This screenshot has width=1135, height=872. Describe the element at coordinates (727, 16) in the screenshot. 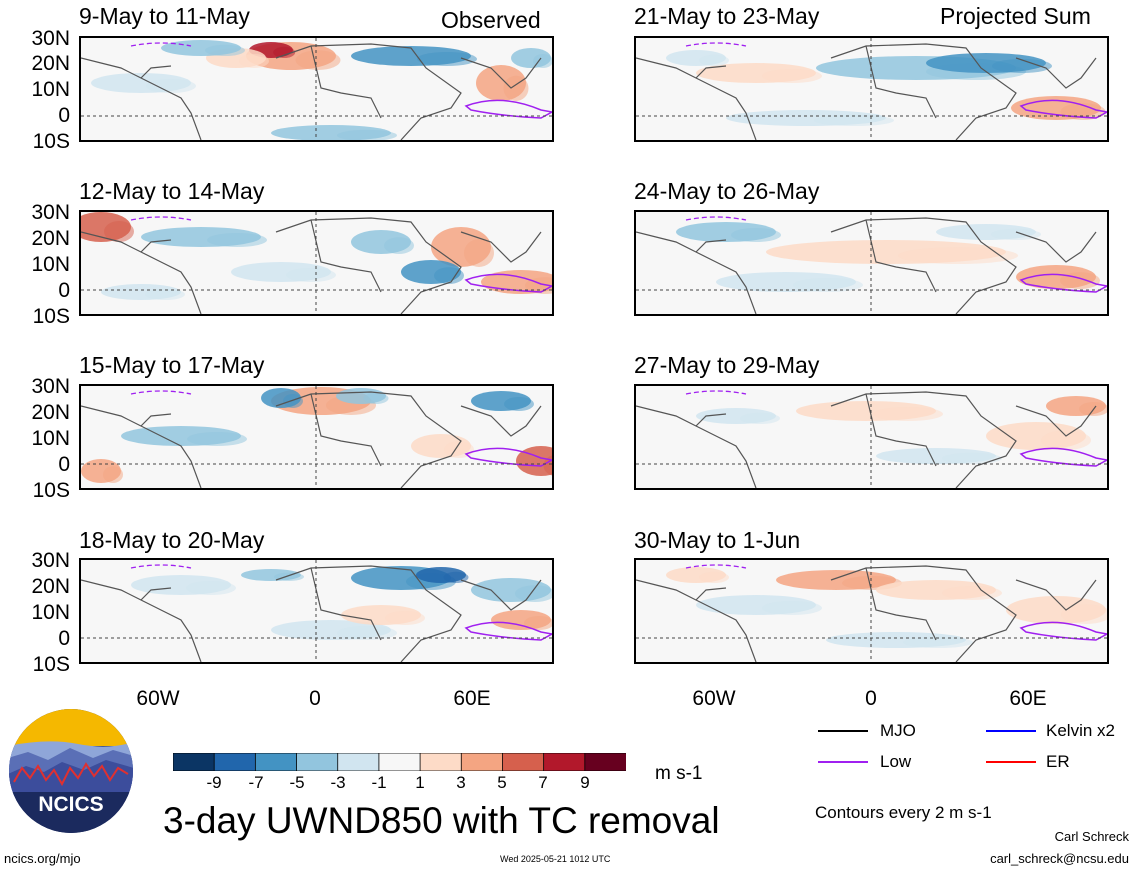

I see `panel-title-right-1: 21-May to 23-May` at that location.